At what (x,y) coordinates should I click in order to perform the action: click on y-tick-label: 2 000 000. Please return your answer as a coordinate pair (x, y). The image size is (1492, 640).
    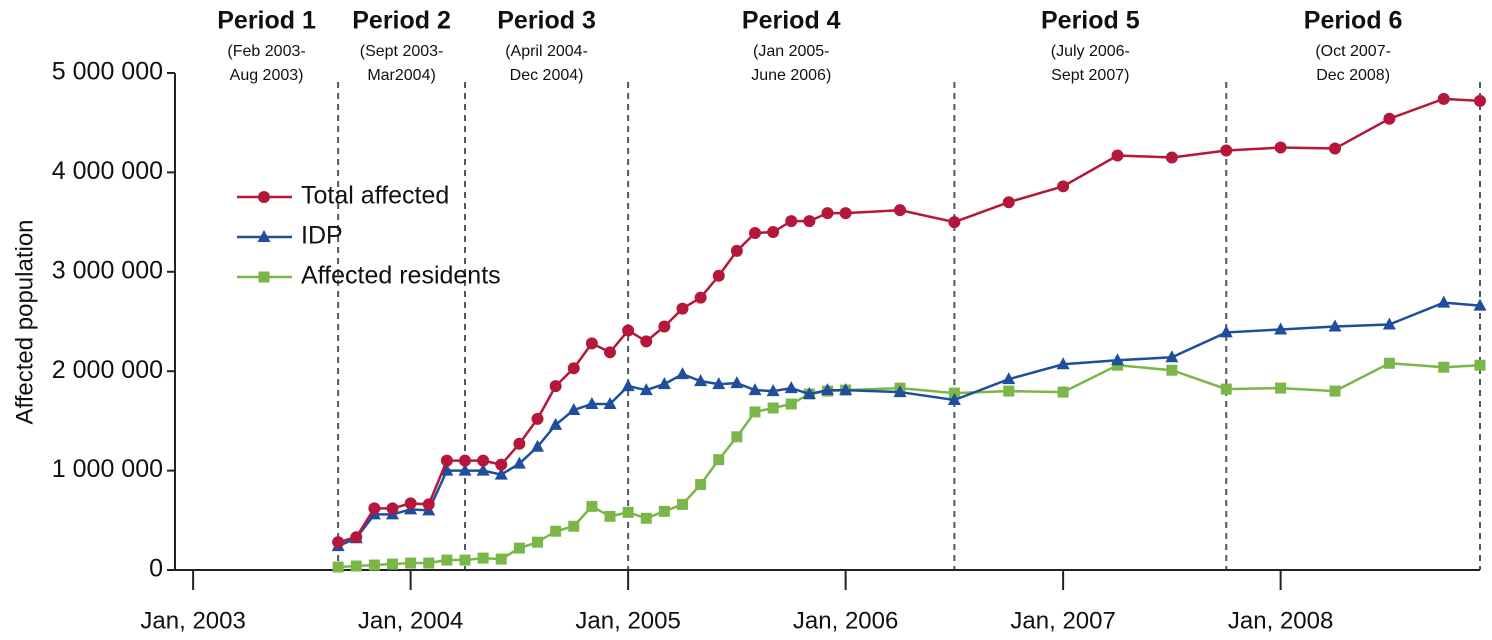
    Looking at the image, I should click on (107, 370).